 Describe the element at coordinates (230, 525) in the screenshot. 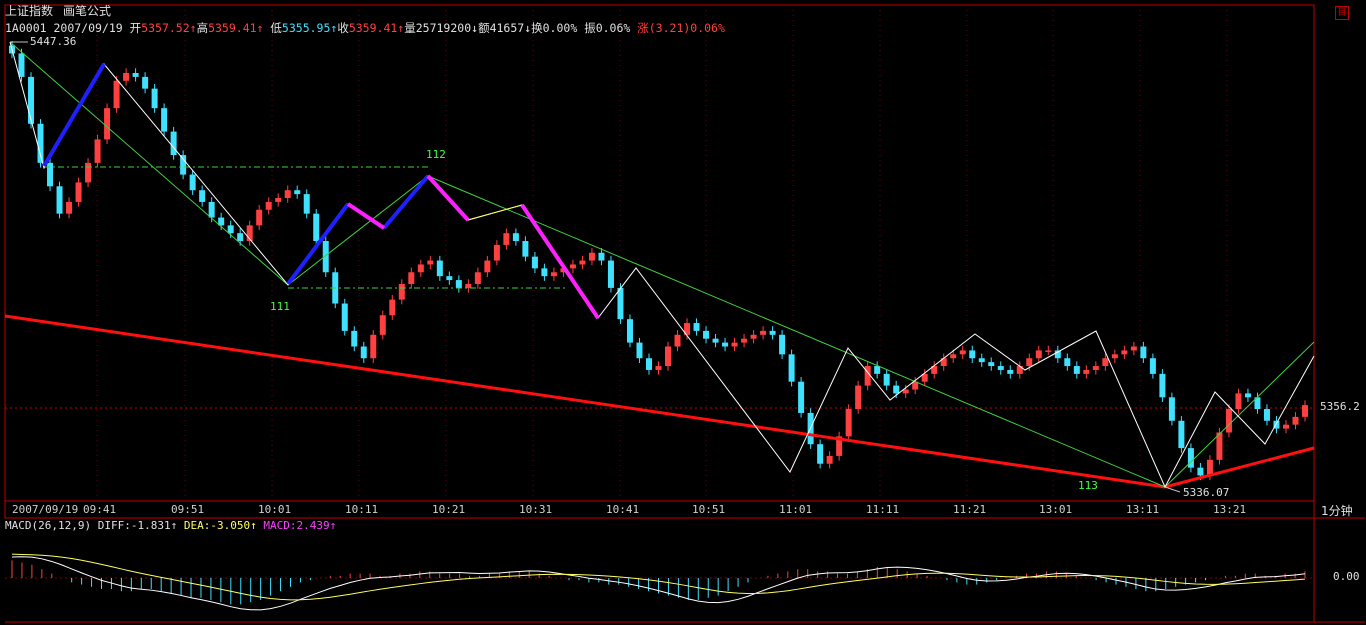

I see `dea-value: -3.050` at that location.